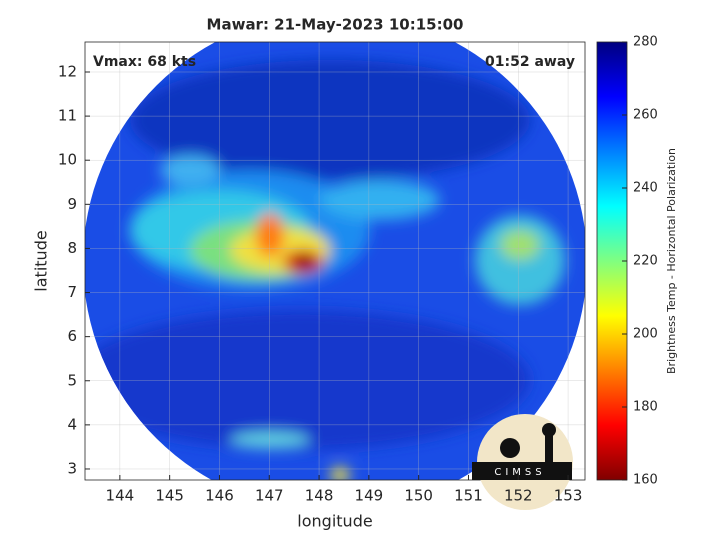  Describe the element at coordinates (645, 334) in the screenshot. I see `colorbar-tick-label: 200` at that location.